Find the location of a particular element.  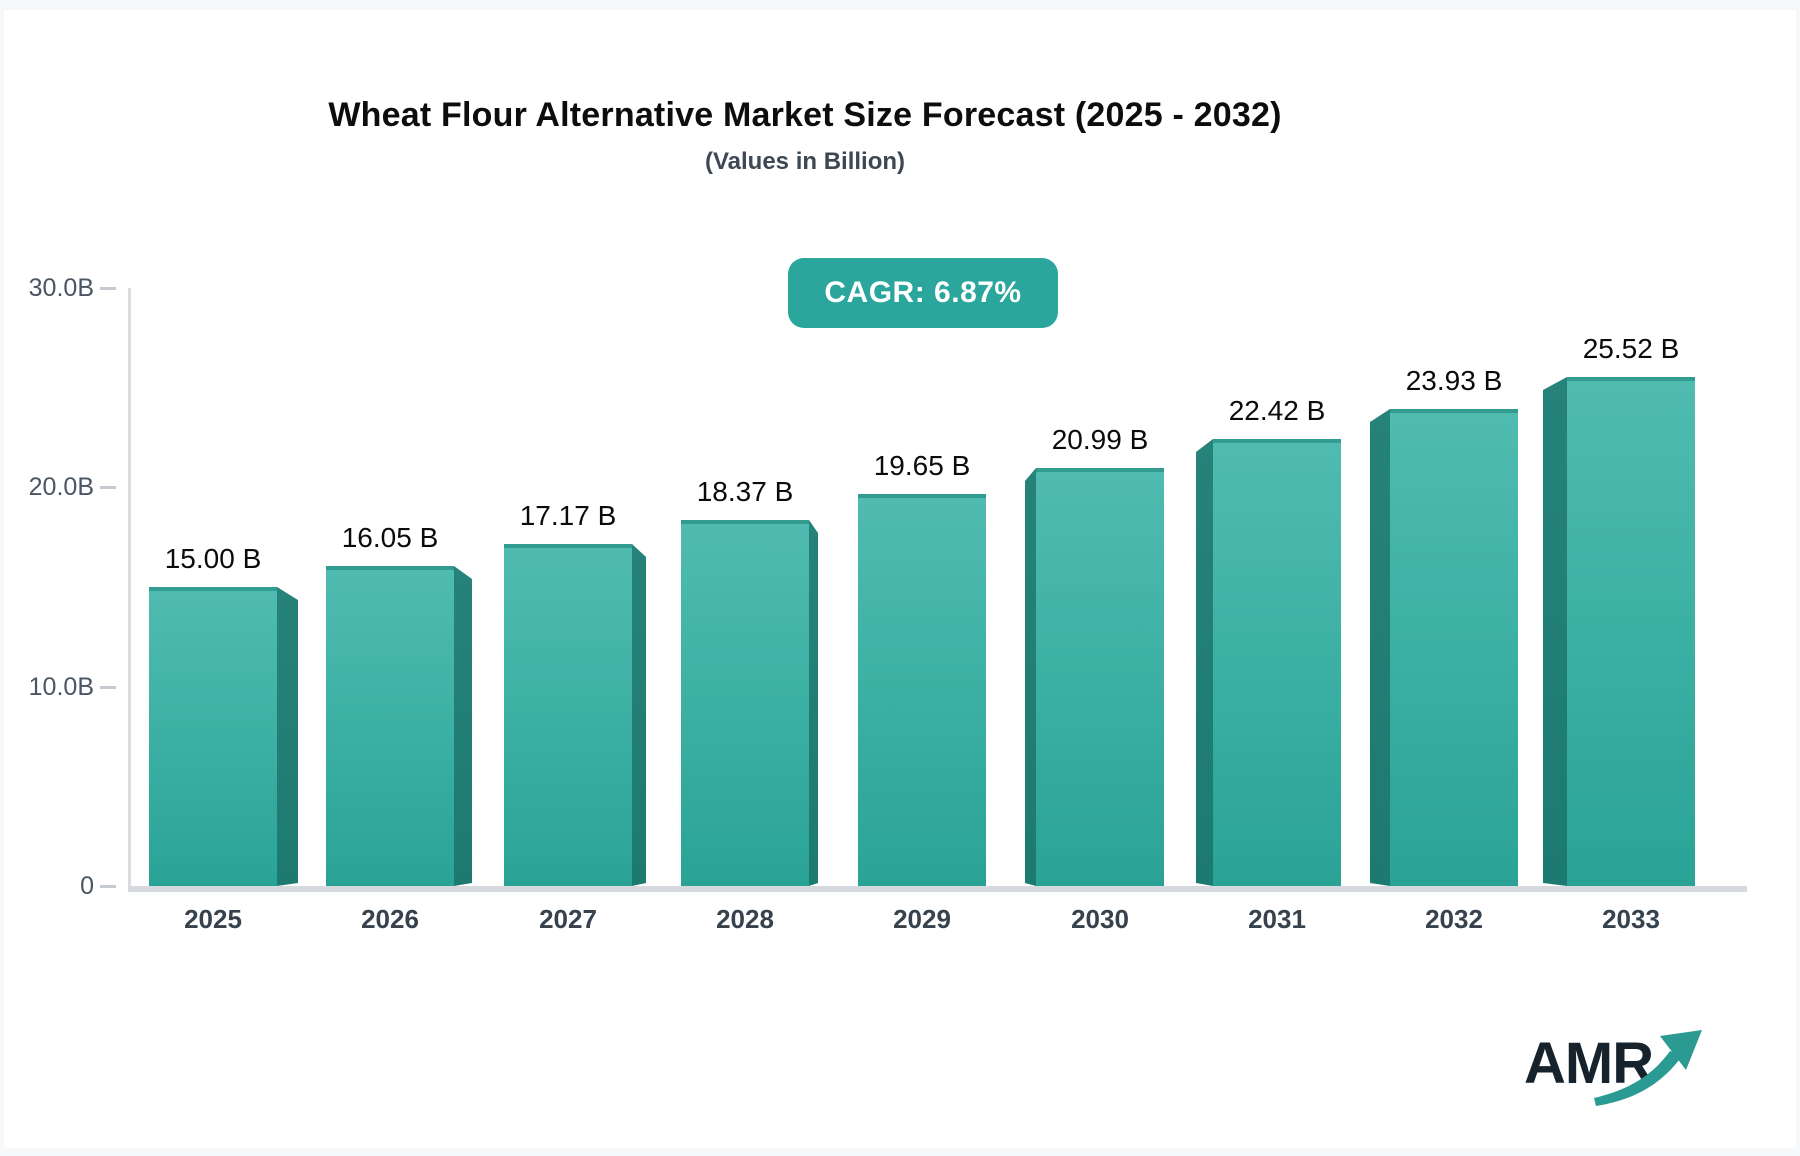

x-axis-label-2025: 2025 is located at coordinates (213, 919).